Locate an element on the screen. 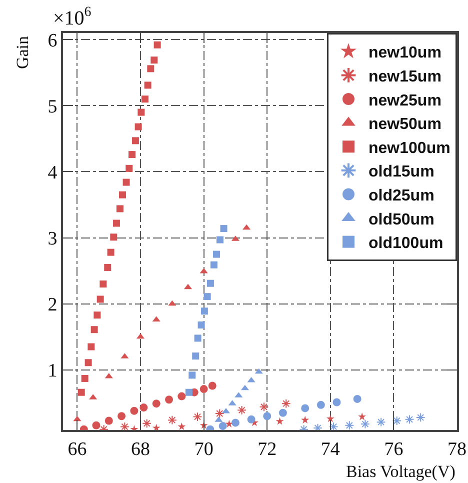 The width and height of the screenshot is (468, 483). x-tick-label: 66 is located at coordinates (77, 449).